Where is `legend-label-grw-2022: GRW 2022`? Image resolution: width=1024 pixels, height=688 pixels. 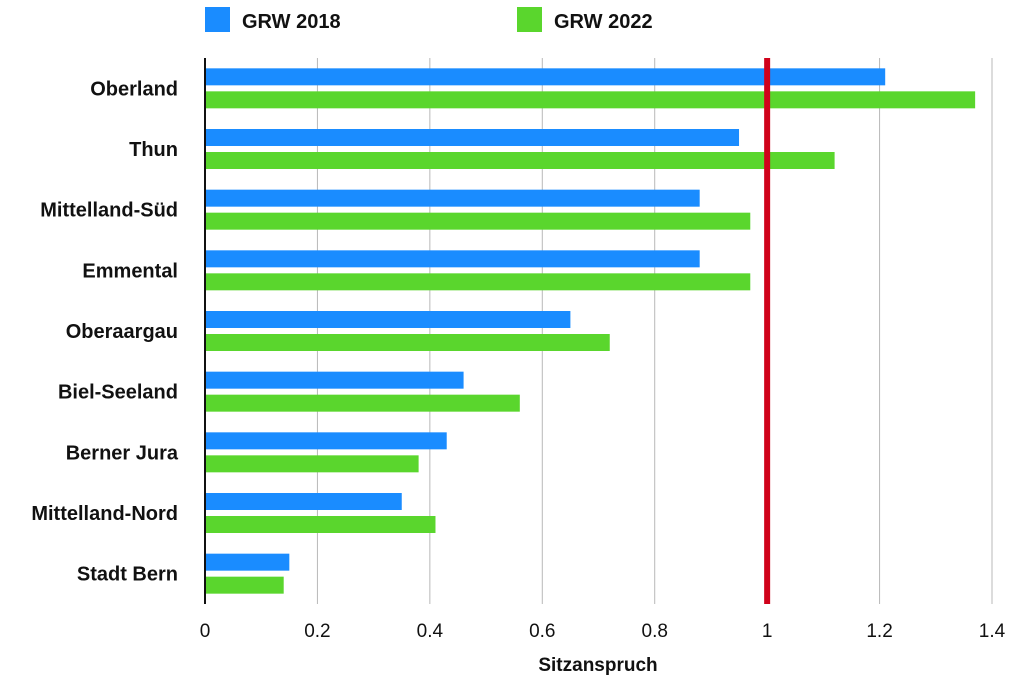 legend-label-grw-2022: GRW 2022 is located at coordinates (603, 22).